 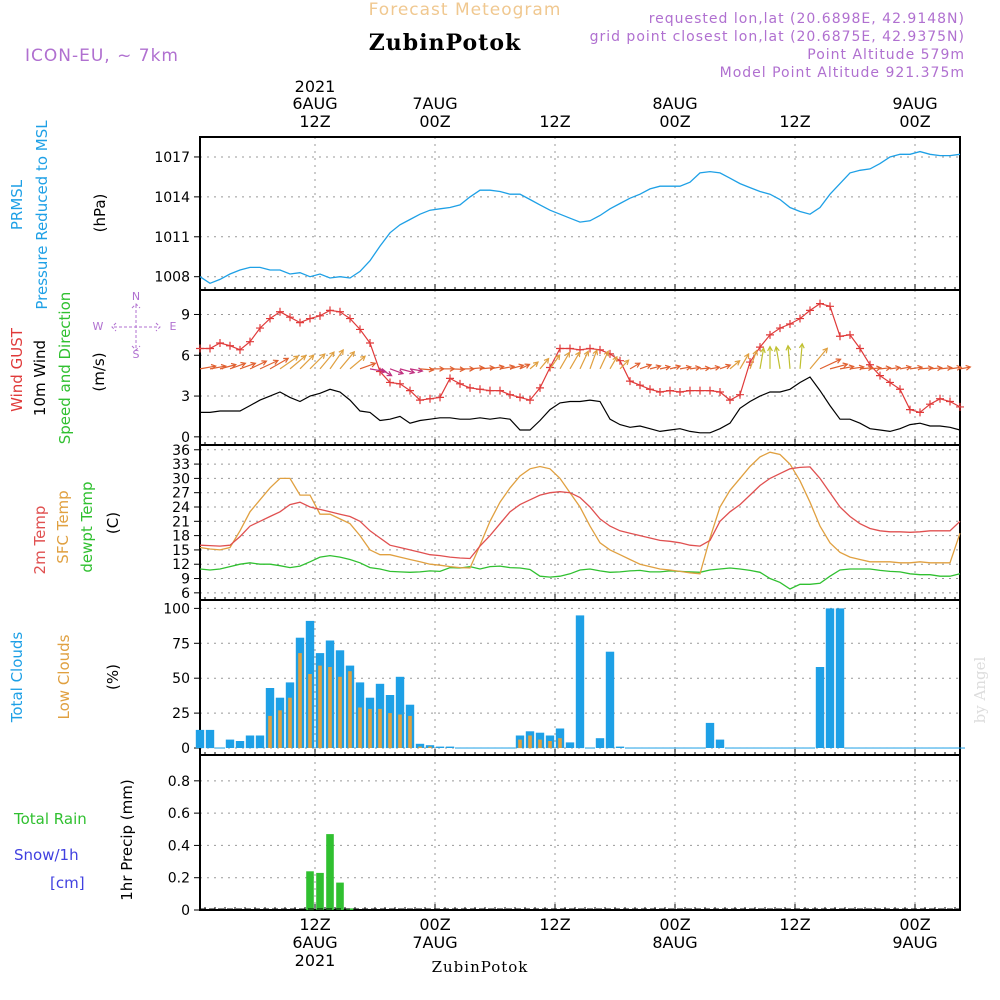 I want to click on y-tick-label: 27, so click(x=181, y=494).